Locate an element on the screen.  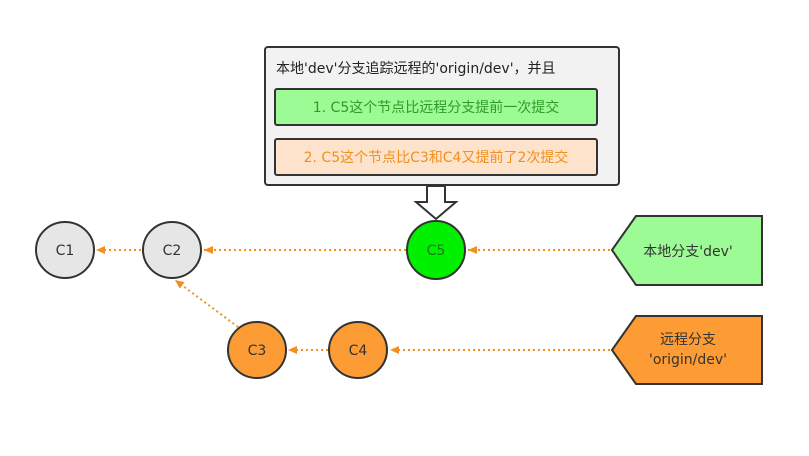
note-item-1: 1. C5这个节点比远程分支提前一次提交 is located at coordinates (436, 107).